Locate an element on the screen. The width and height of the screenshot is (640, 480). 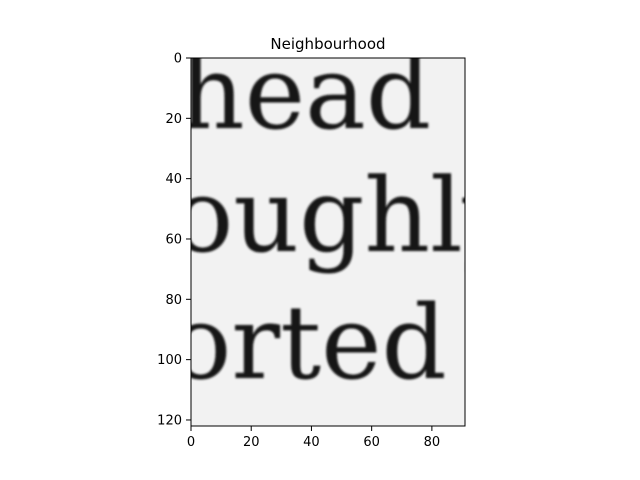
crop-line-1: head is located at coordinates (305, 93).